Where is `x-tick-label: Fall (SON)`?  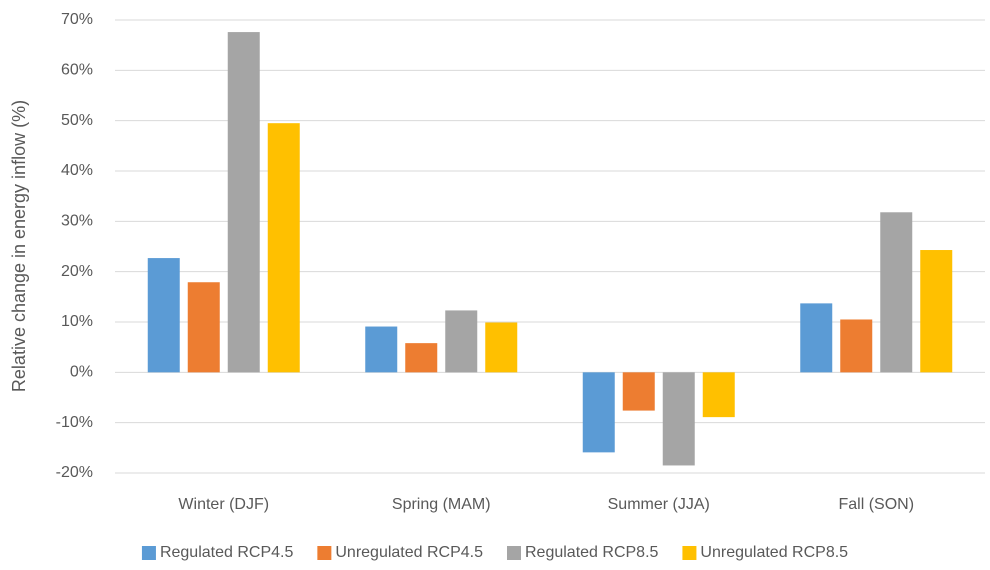 x-tick-label: Fall (SON) is located at coordinates (876, 504).